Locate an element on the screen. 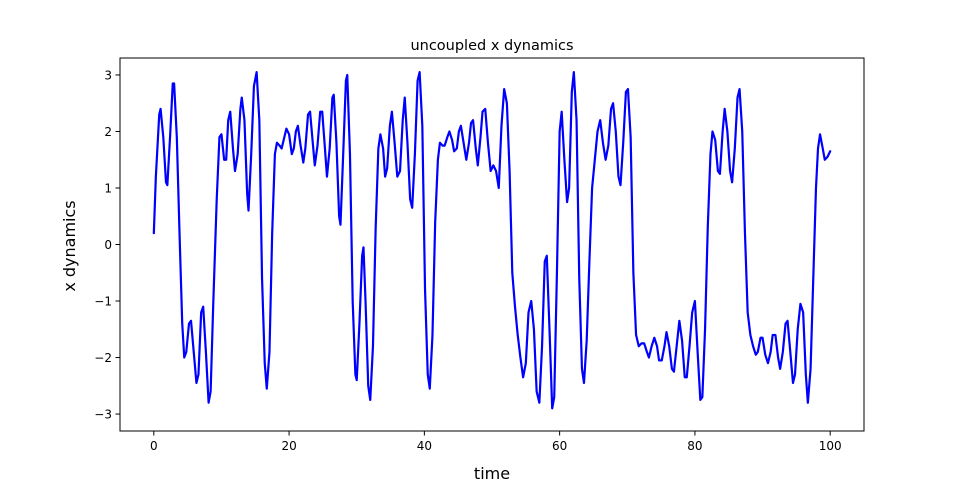 The height and width of the screenshot is (484, 960). x-tick-label: 20 is located at coordinates (288, 446).